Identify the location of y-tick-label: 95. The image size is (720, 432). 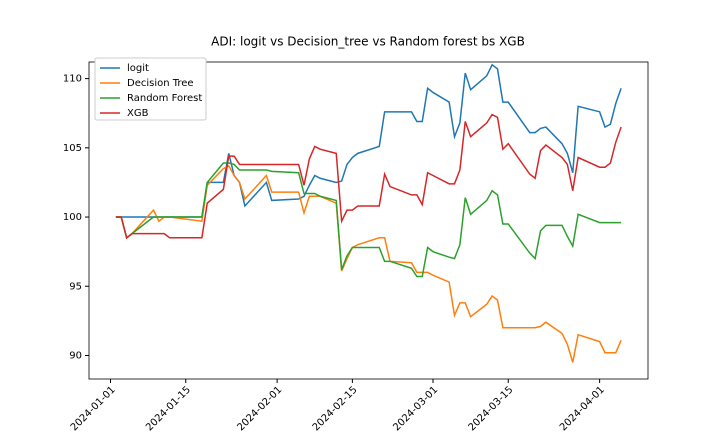
(75, 286).